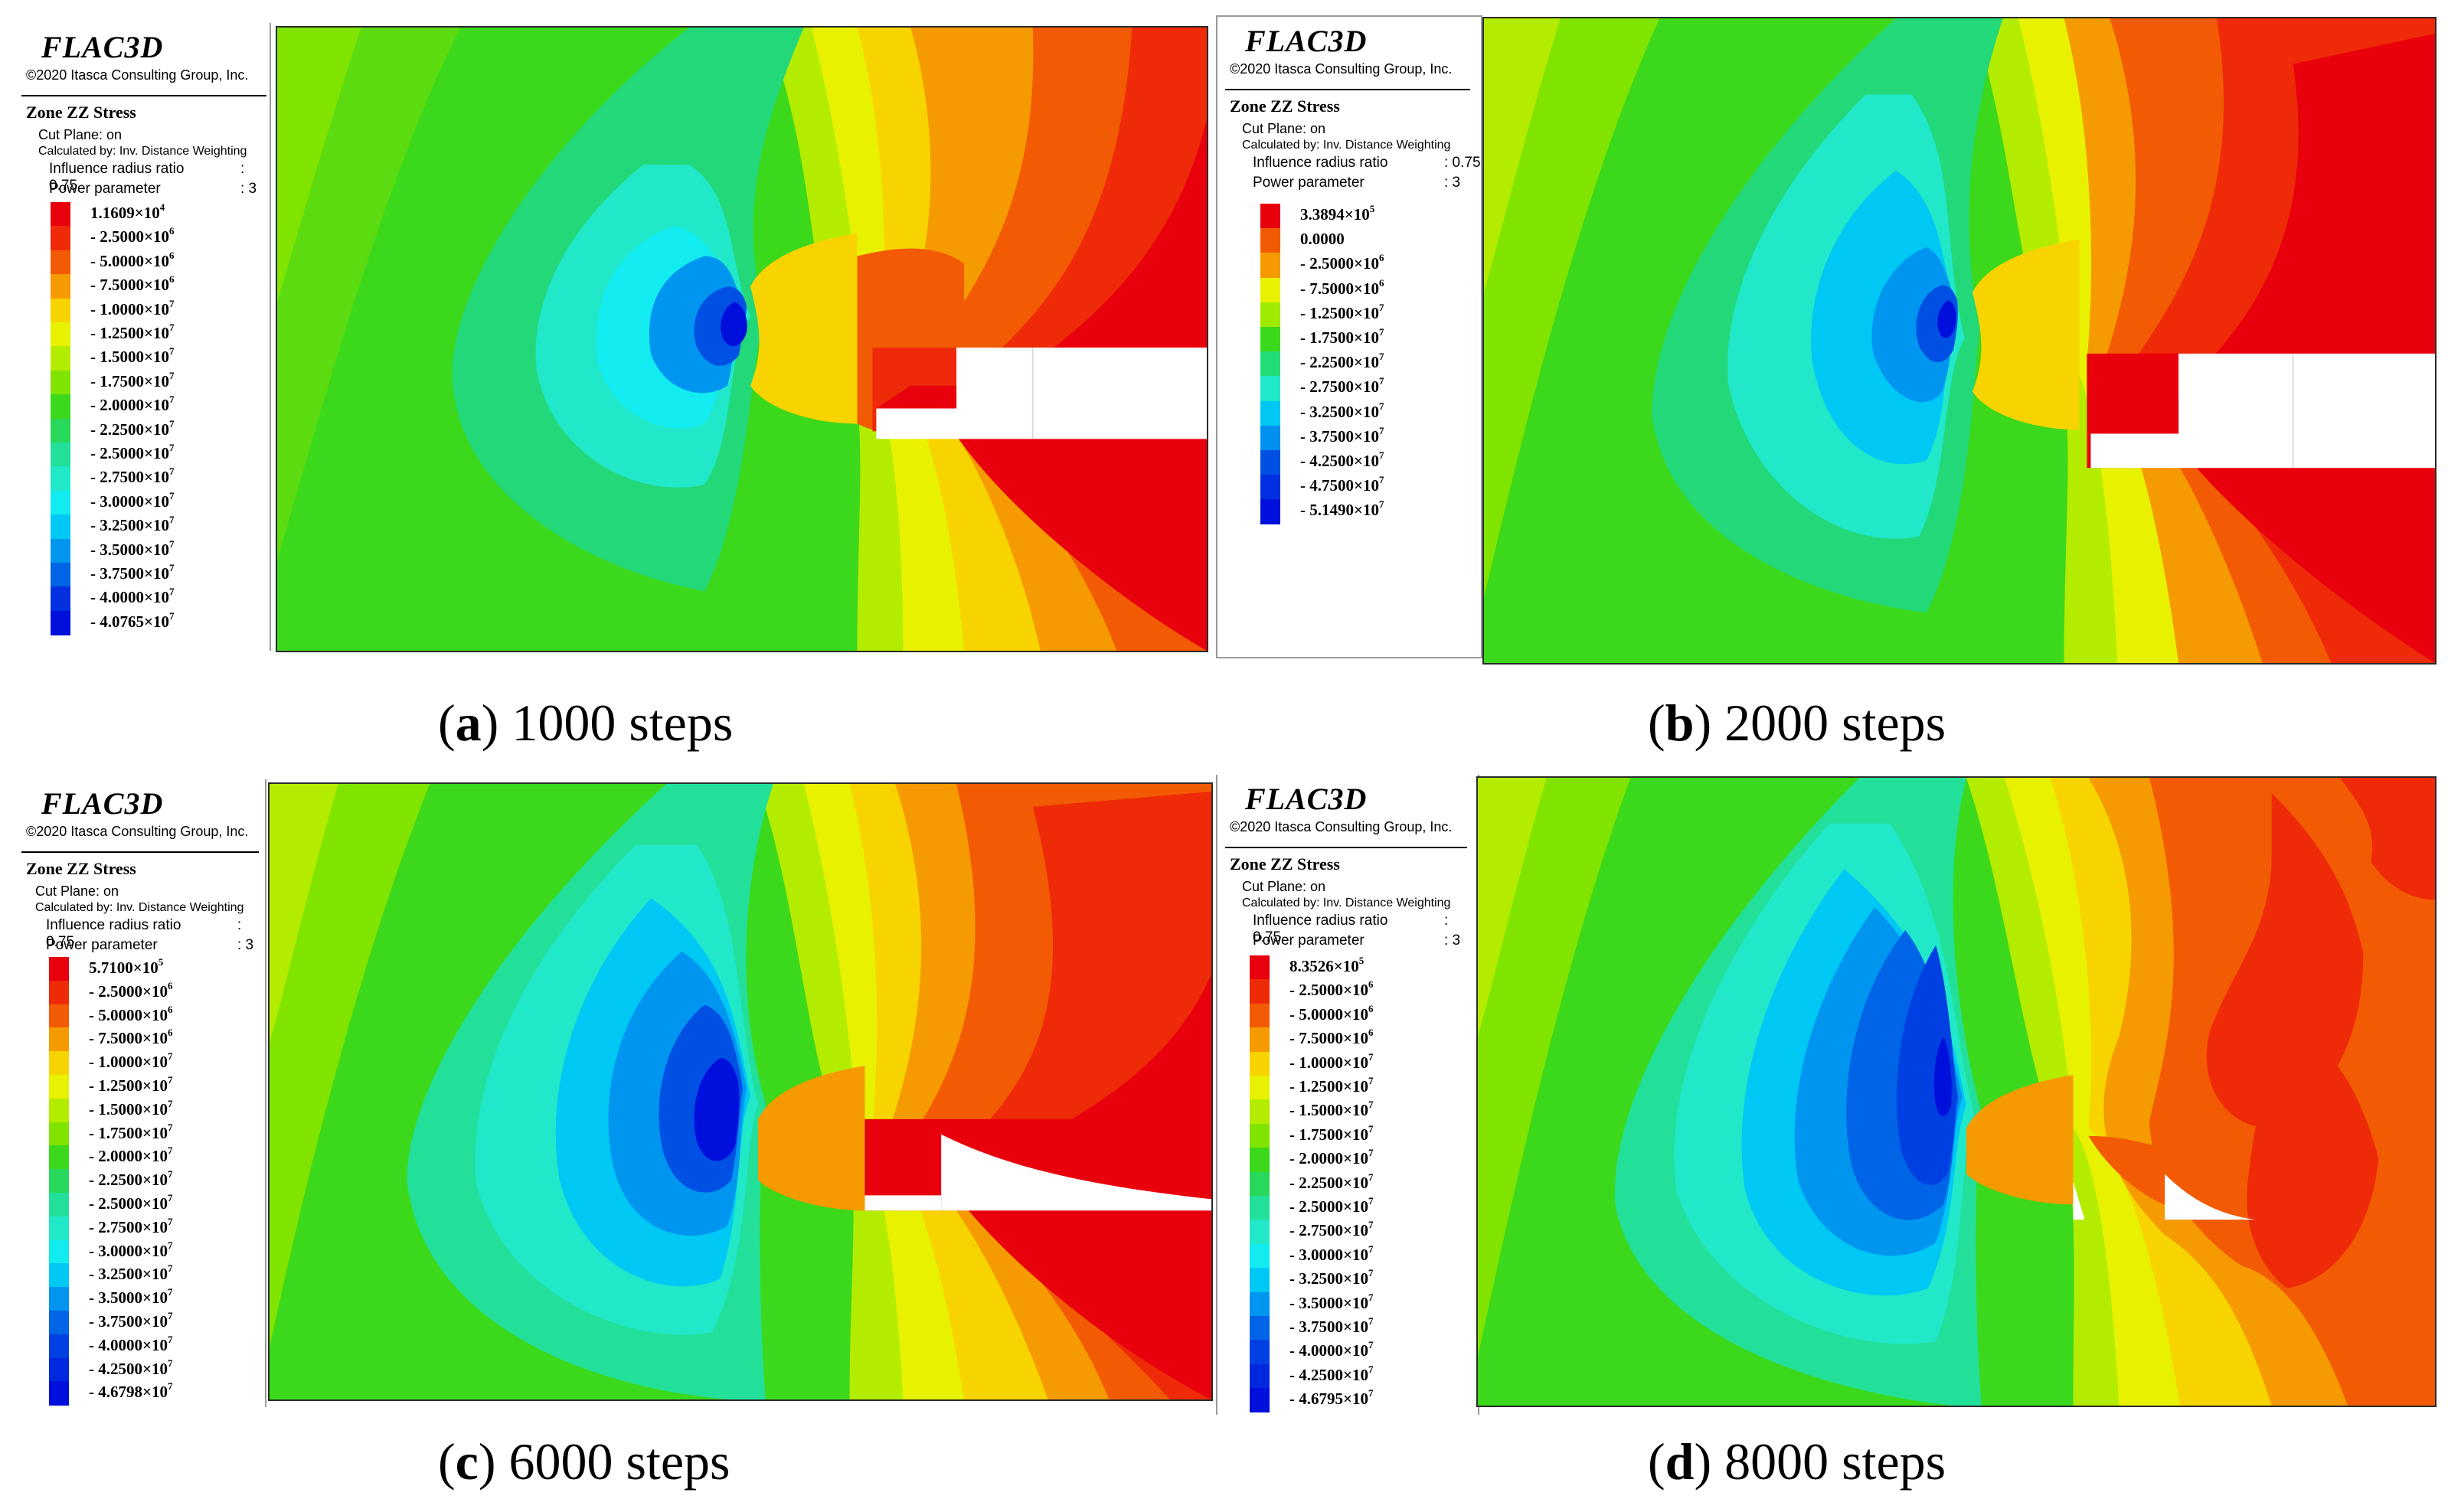 This screenshot has width=2448, height=1512. I want to click on level-label: - 1.5000×107, so click(131, 1107).